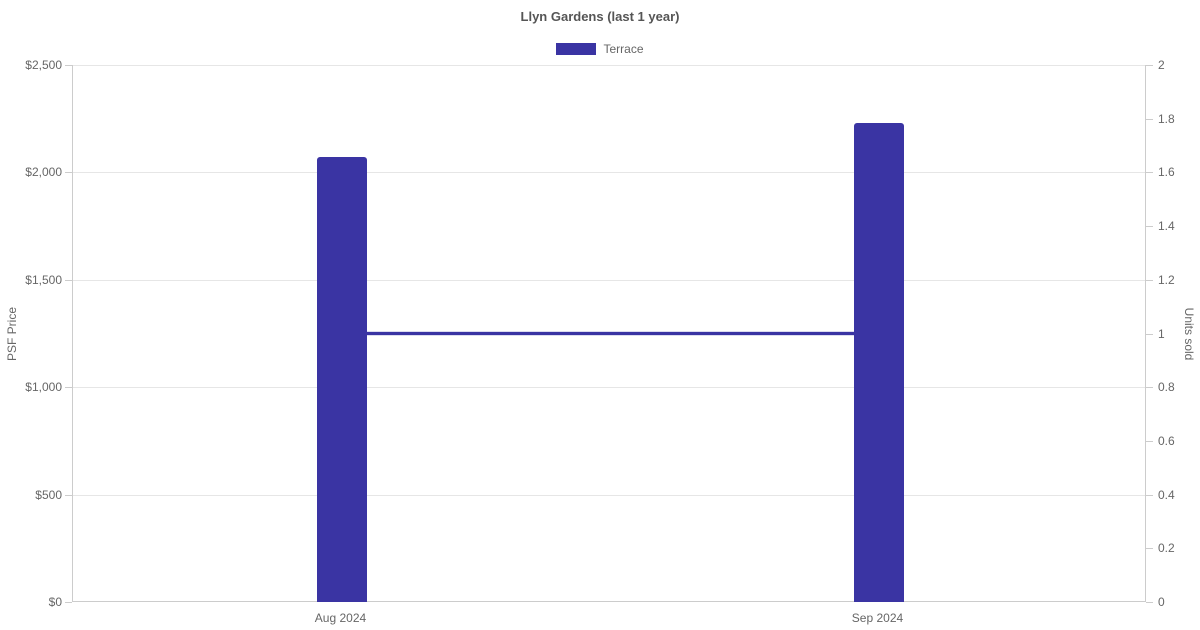 Image resolution: width=1200 pixels, height=630 pixels. I want to click on legend-item-terrace: Terrace, so click(600, 49).